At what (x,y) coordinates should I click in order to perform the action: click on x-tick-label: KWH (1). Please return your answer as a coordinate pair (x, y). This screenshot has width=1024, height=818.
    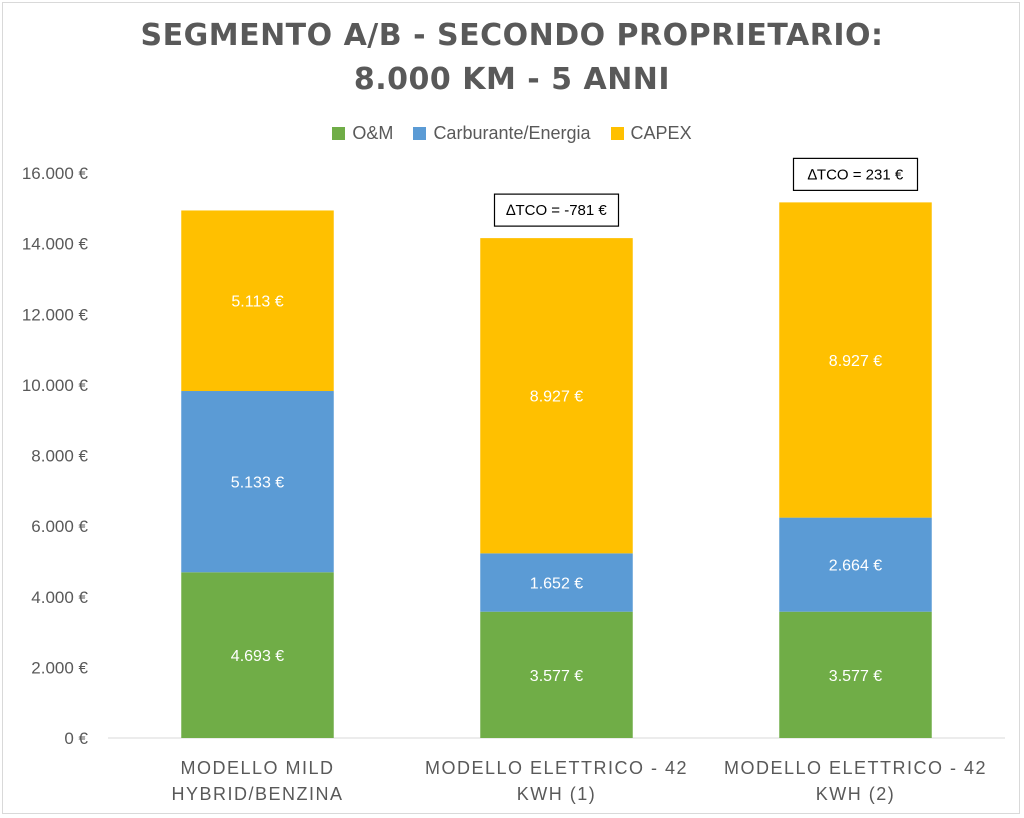
    Looking at the image, I should click on (557, 794).